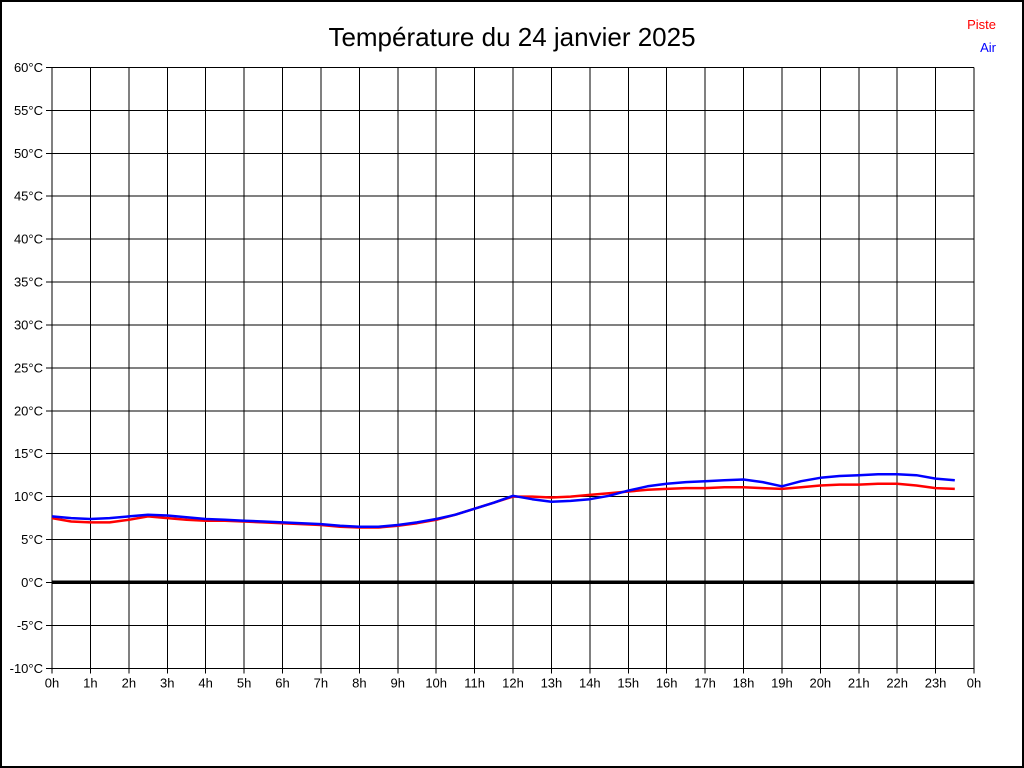 This screenshot has width=1024, height=768. Describe the element at coordinates (988, 47) in the screenshot. I see `legend-item-air: Air` at that location.